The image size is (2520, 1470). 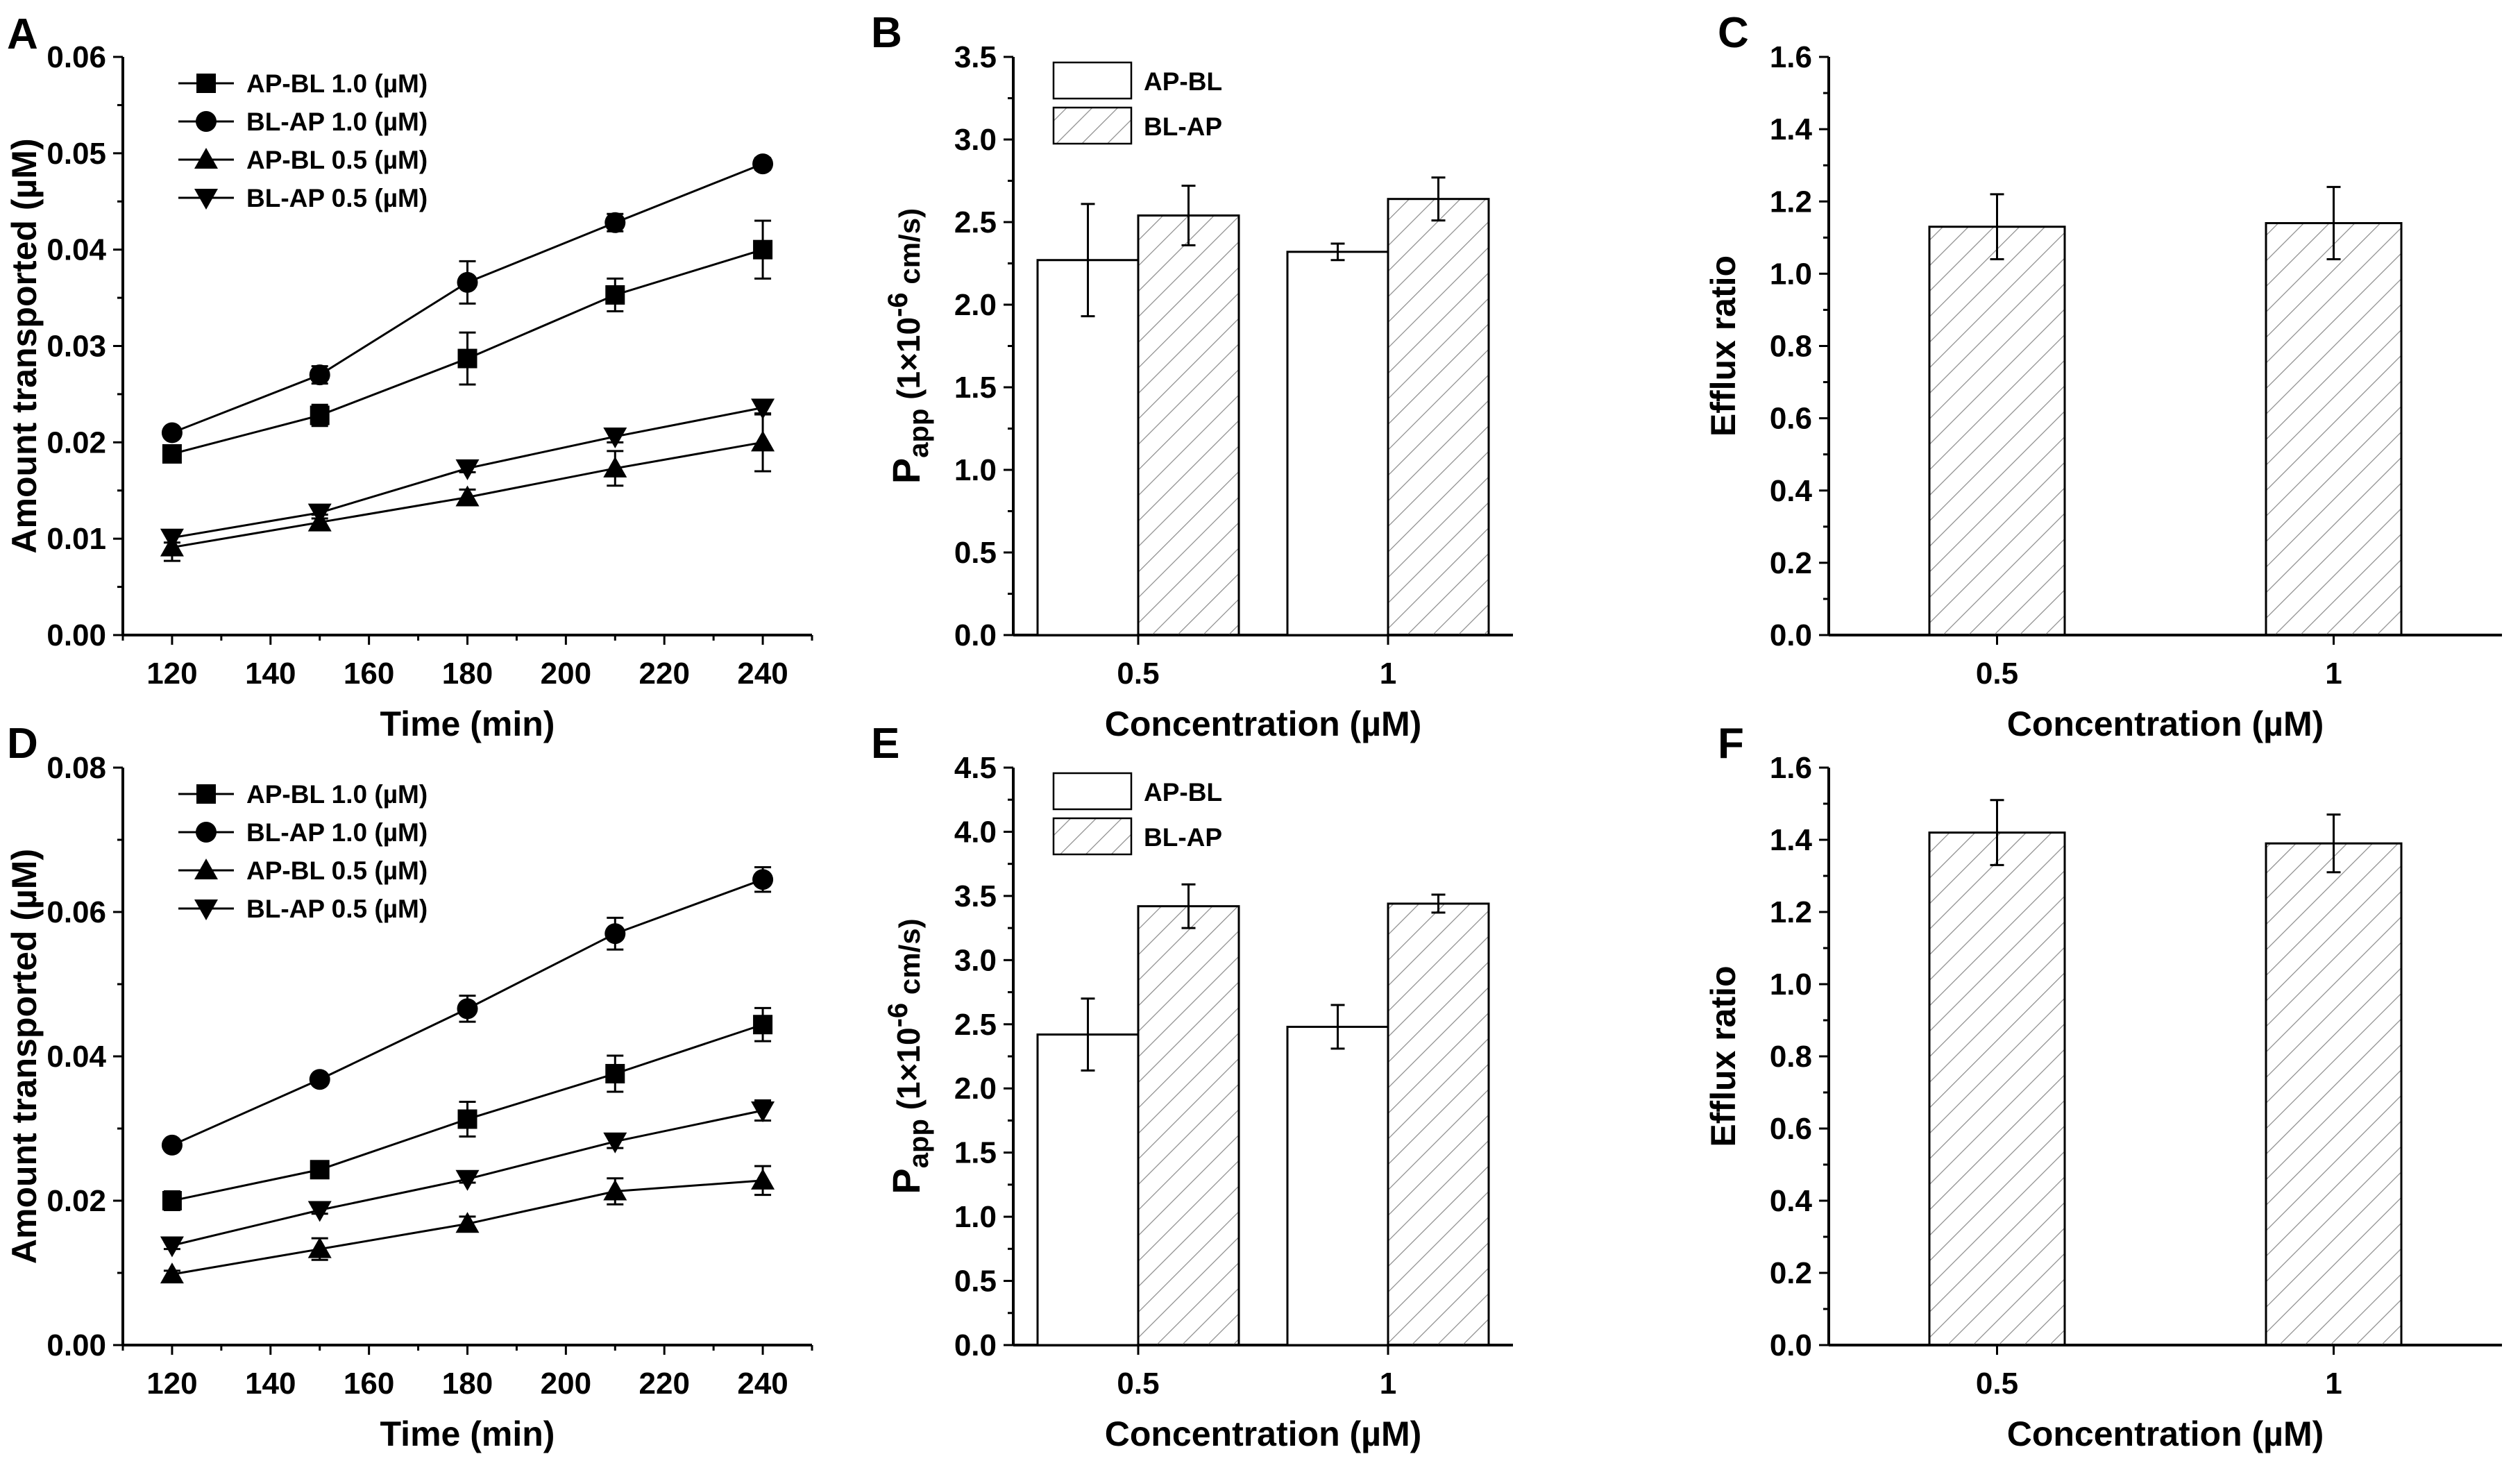 What do you see at coordinates (908, 1056) in the screenshot?
I see `y-axis-label: Papp (1×10-6 cm/s)` at bounding box center [908, 1056].